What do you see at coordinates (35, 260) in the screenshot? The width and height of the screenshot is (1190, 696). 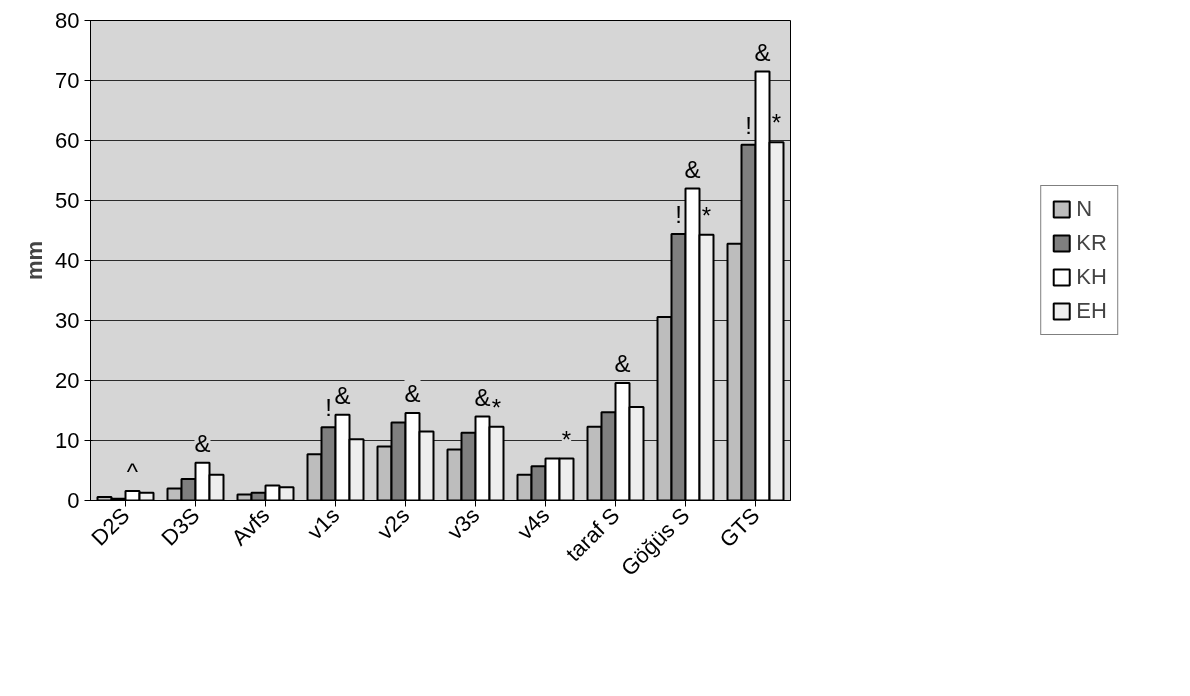 I see `y-axis-title: mm` at bounding box center [35, 260].